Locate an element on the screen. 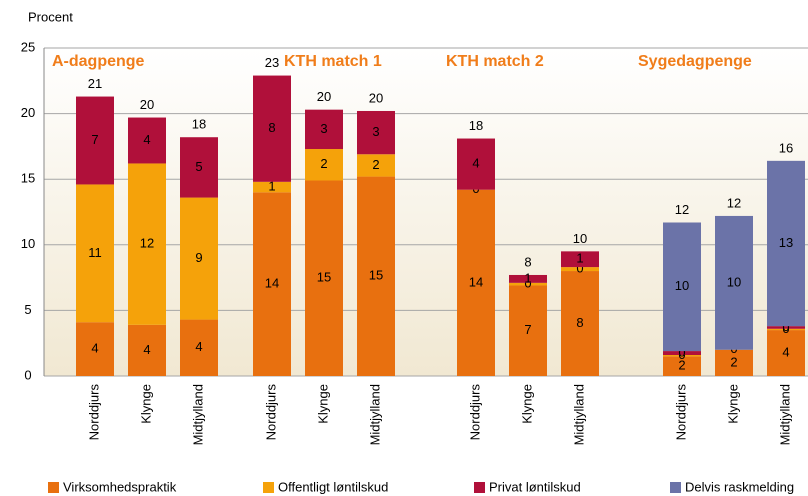 The image size is (808, 496). legend-label: Virksomhedspraktik is located at coordinates (120, 486).